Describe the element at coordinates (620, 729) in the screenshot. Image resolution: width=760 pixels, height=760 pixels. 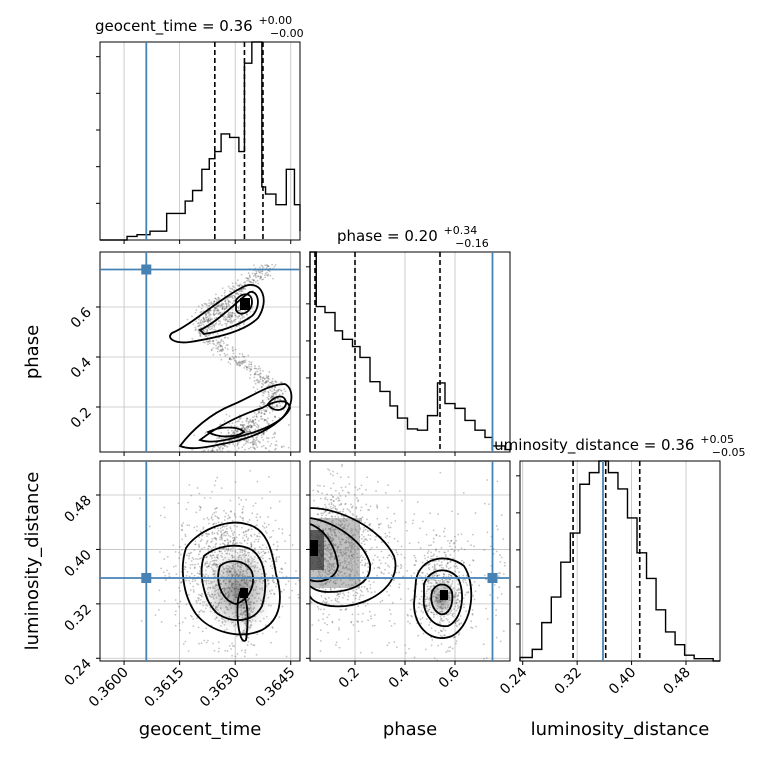
I see `xlabel-luminosity-distance: luminosity_distance` at that location.